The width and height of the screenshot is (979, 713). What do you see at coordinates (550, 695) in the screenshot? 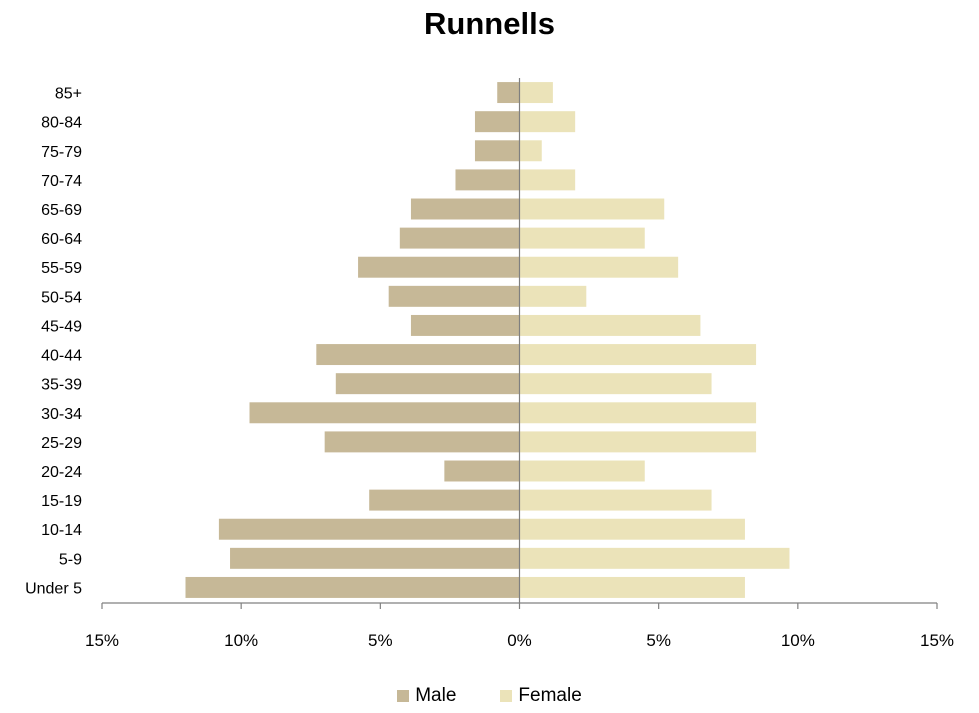
I see `legend-label-female: Female` at bounding box center [550, 695].